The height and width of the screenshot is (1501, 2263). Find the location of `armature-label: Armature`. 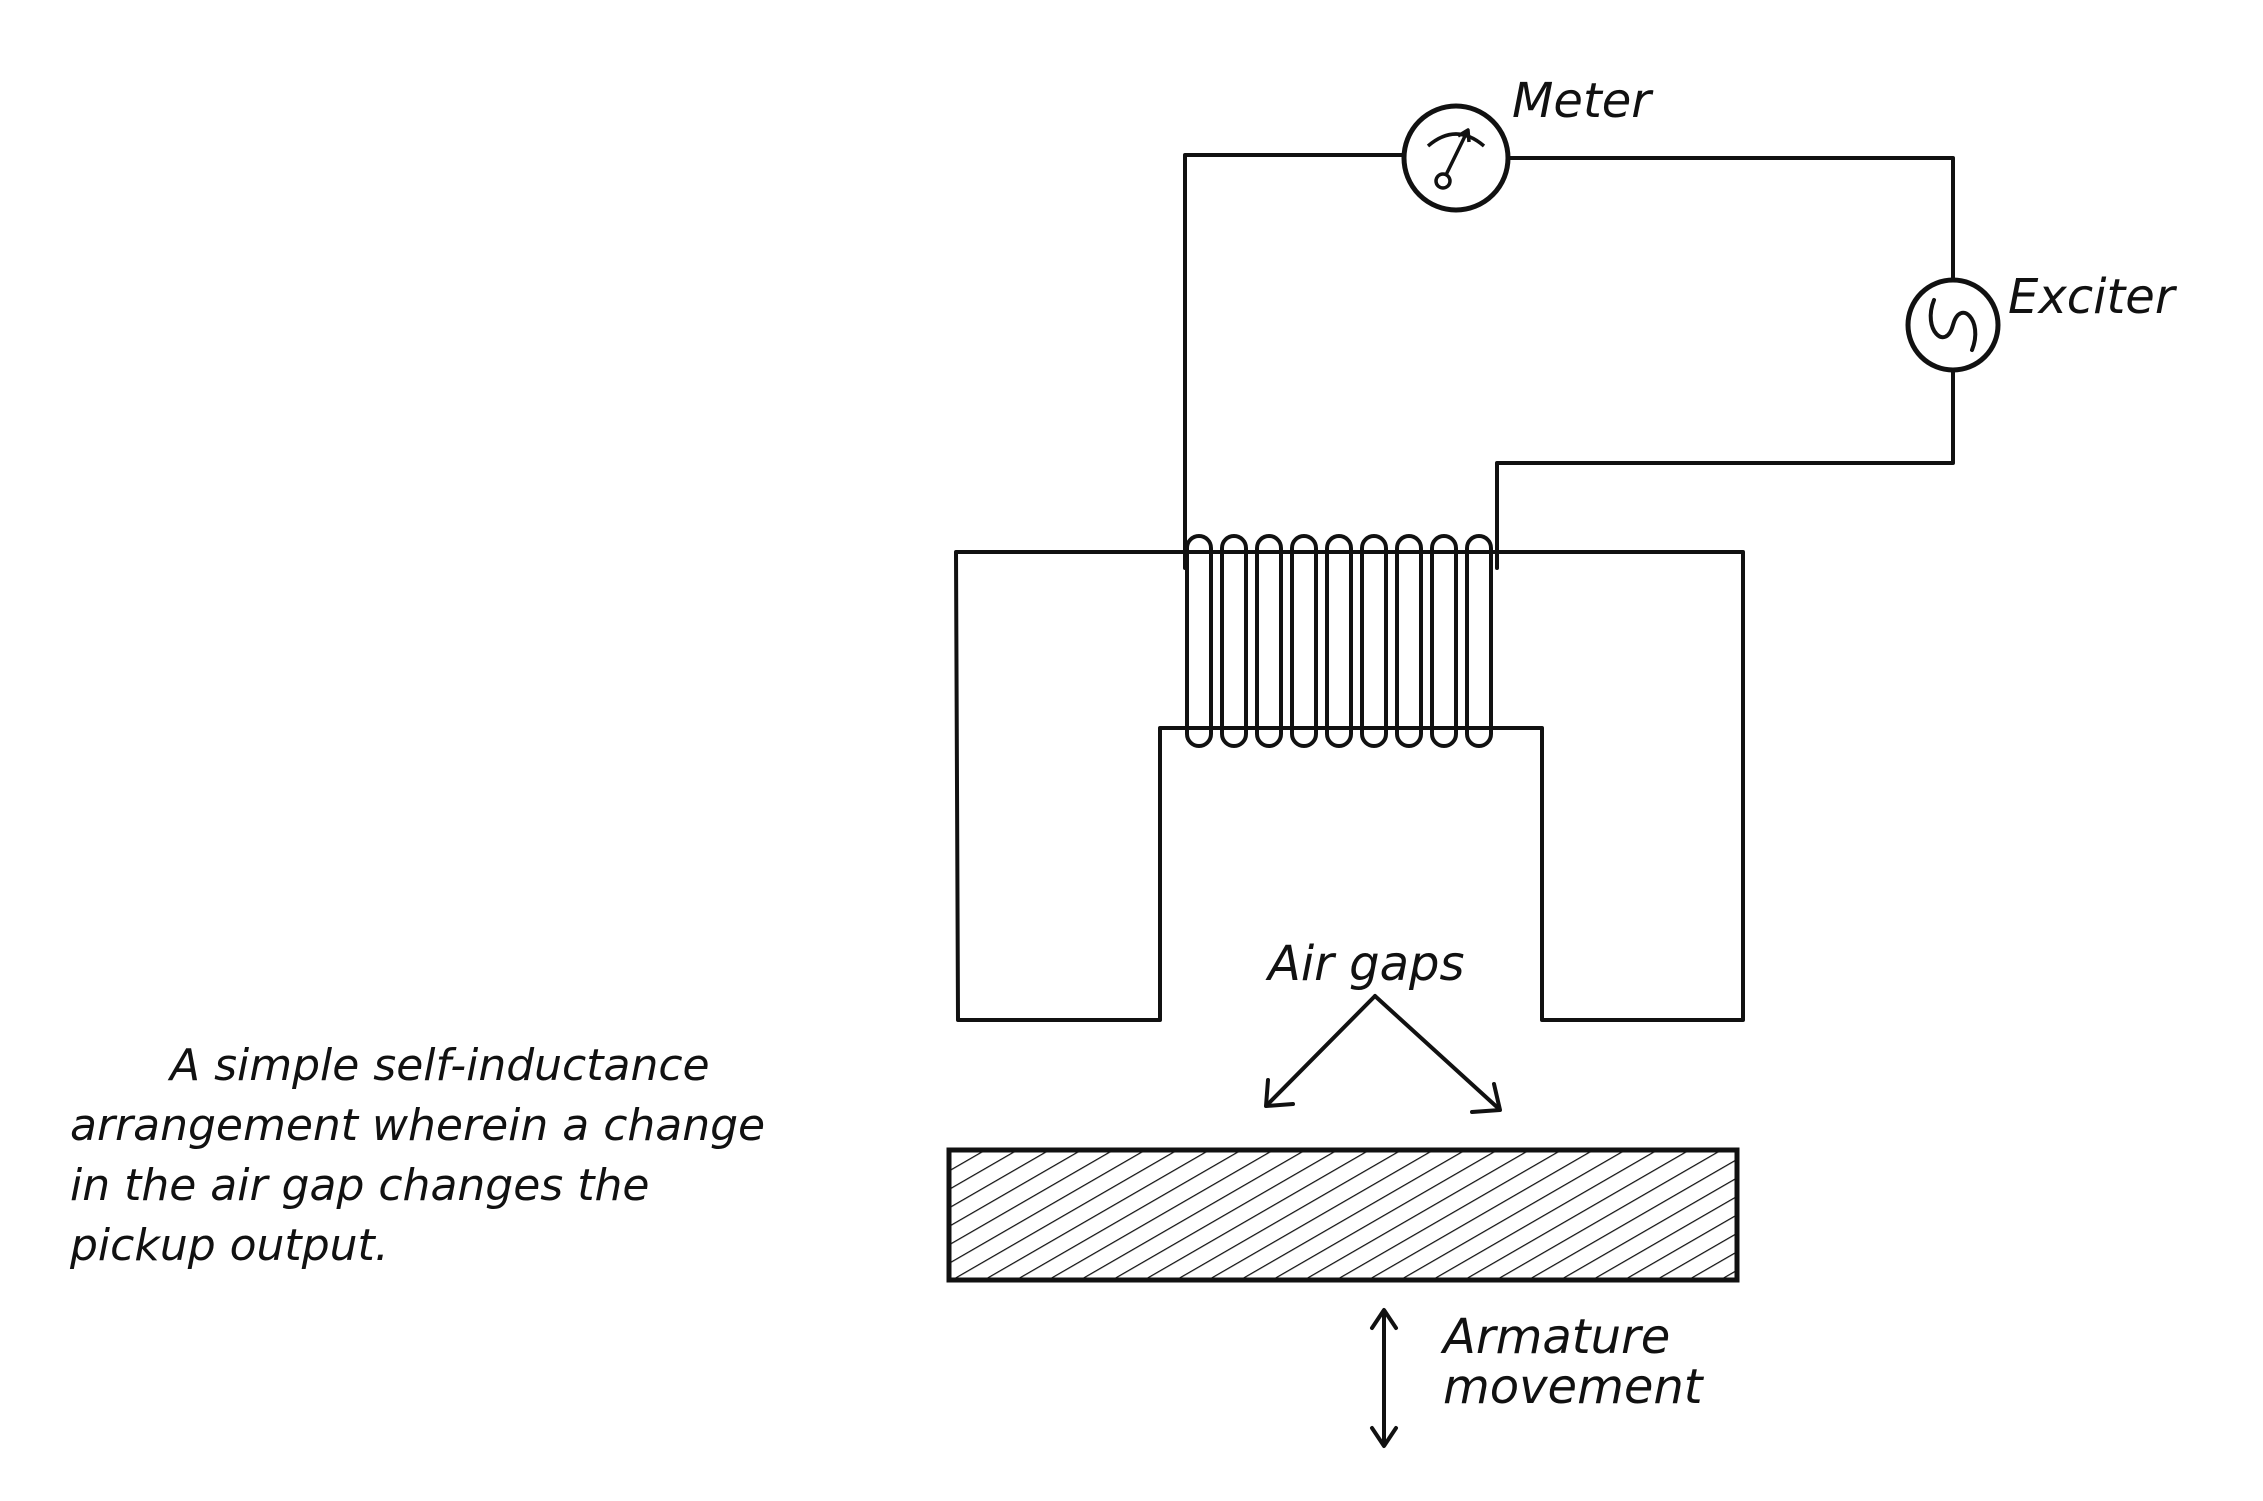

armature-label: Armature is located at coordinates (1555, 1337).